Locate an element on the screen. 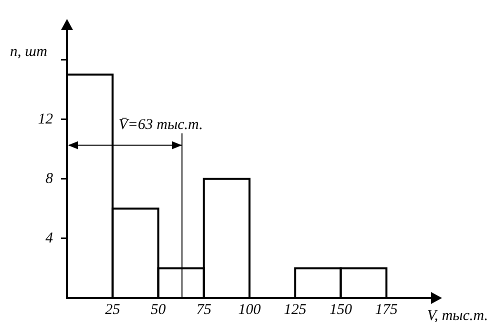  y-tick-label: 4 is located at coordinates (50, 238).